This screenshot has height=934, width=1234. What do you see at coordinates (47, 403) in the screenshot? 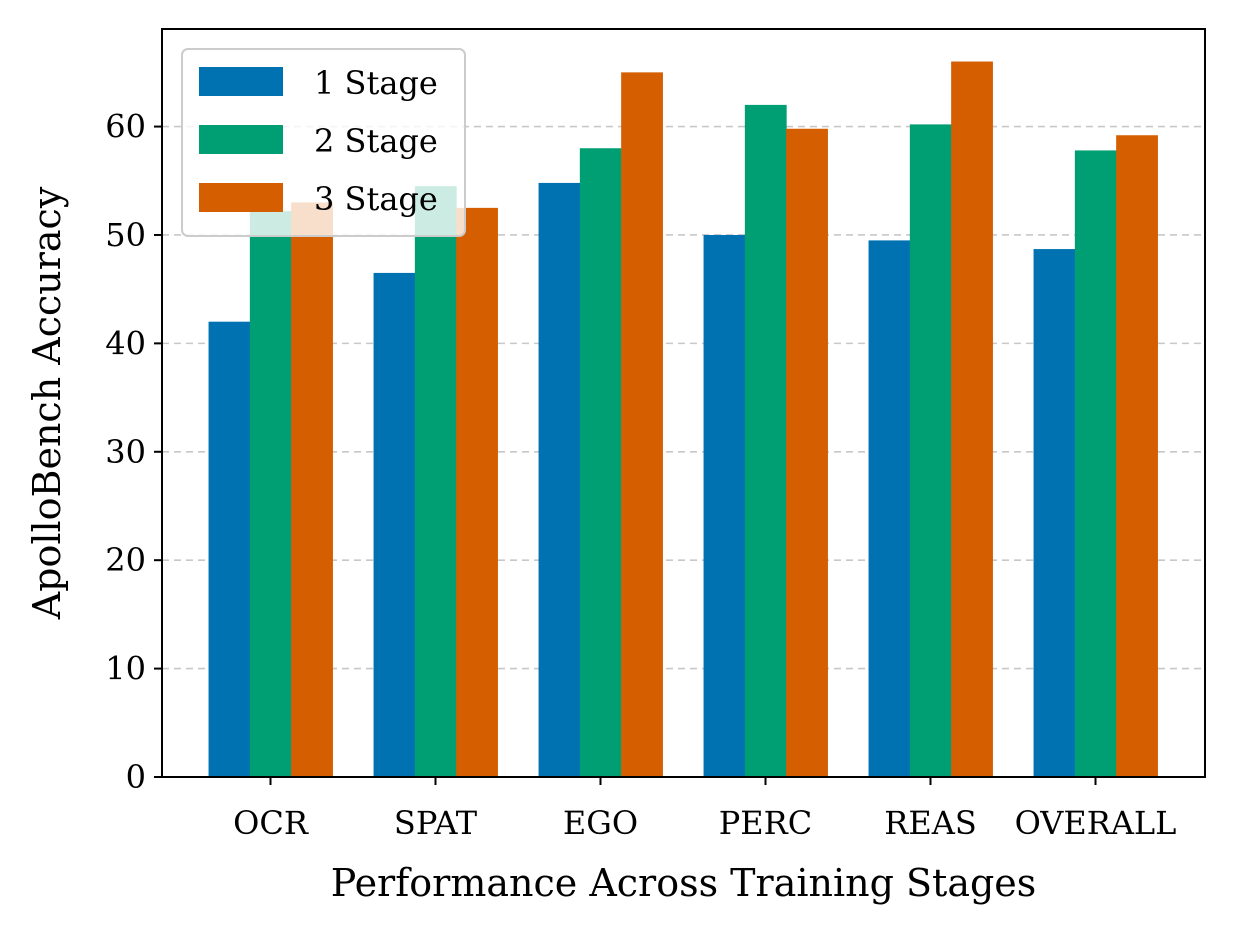
I see `y-axis-label: ApolloBench Accuracy` at bounding box center [47, 403].